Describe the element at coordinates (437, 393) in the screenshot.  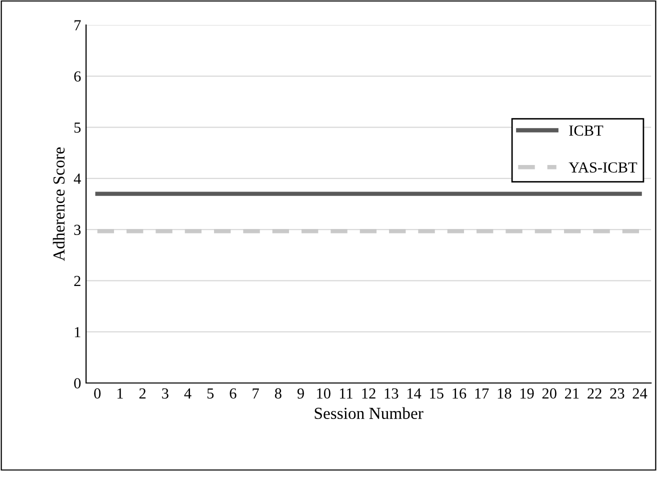
I see `x-tick-label: 15` at that location.